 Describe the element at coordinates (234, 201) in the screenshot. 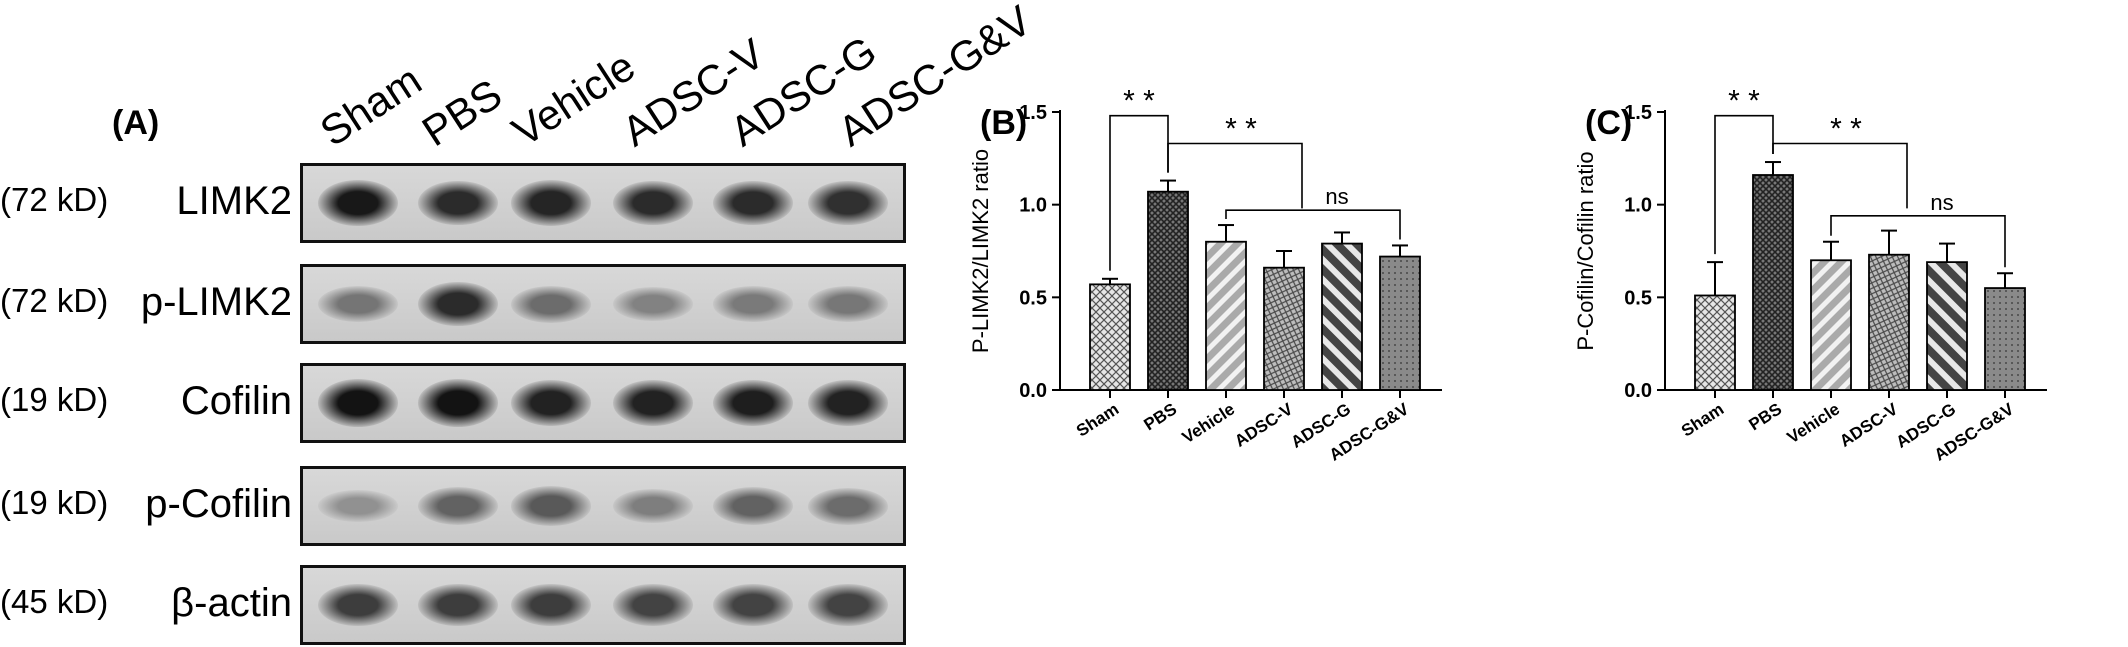

I see `protein-label: LIMK2` at that location.